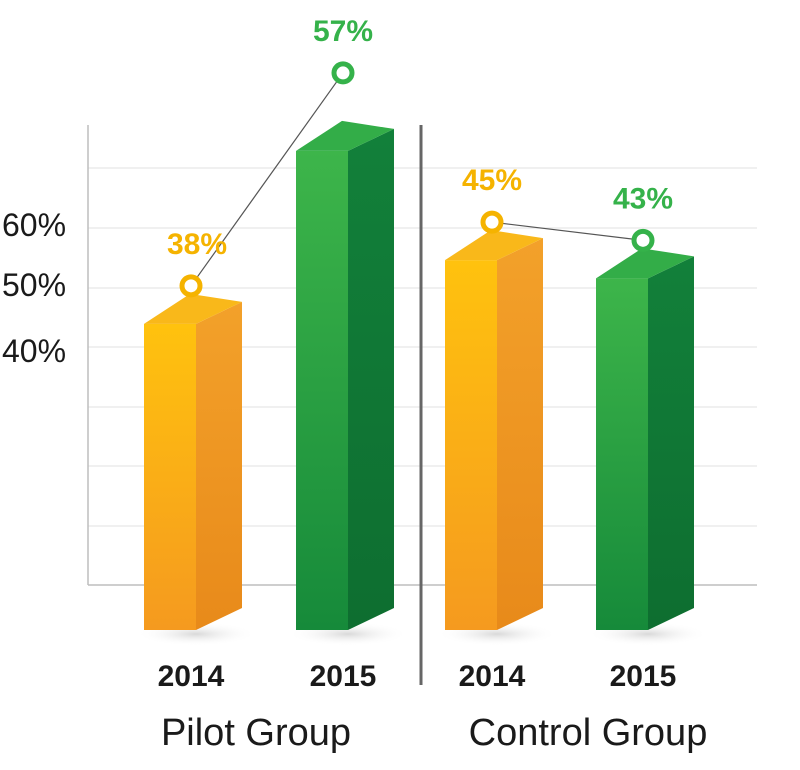 Image resolution: width=800 pixels, height=770 pixels. I want to click on bar-top-pilot-2014, so click(193, 308).